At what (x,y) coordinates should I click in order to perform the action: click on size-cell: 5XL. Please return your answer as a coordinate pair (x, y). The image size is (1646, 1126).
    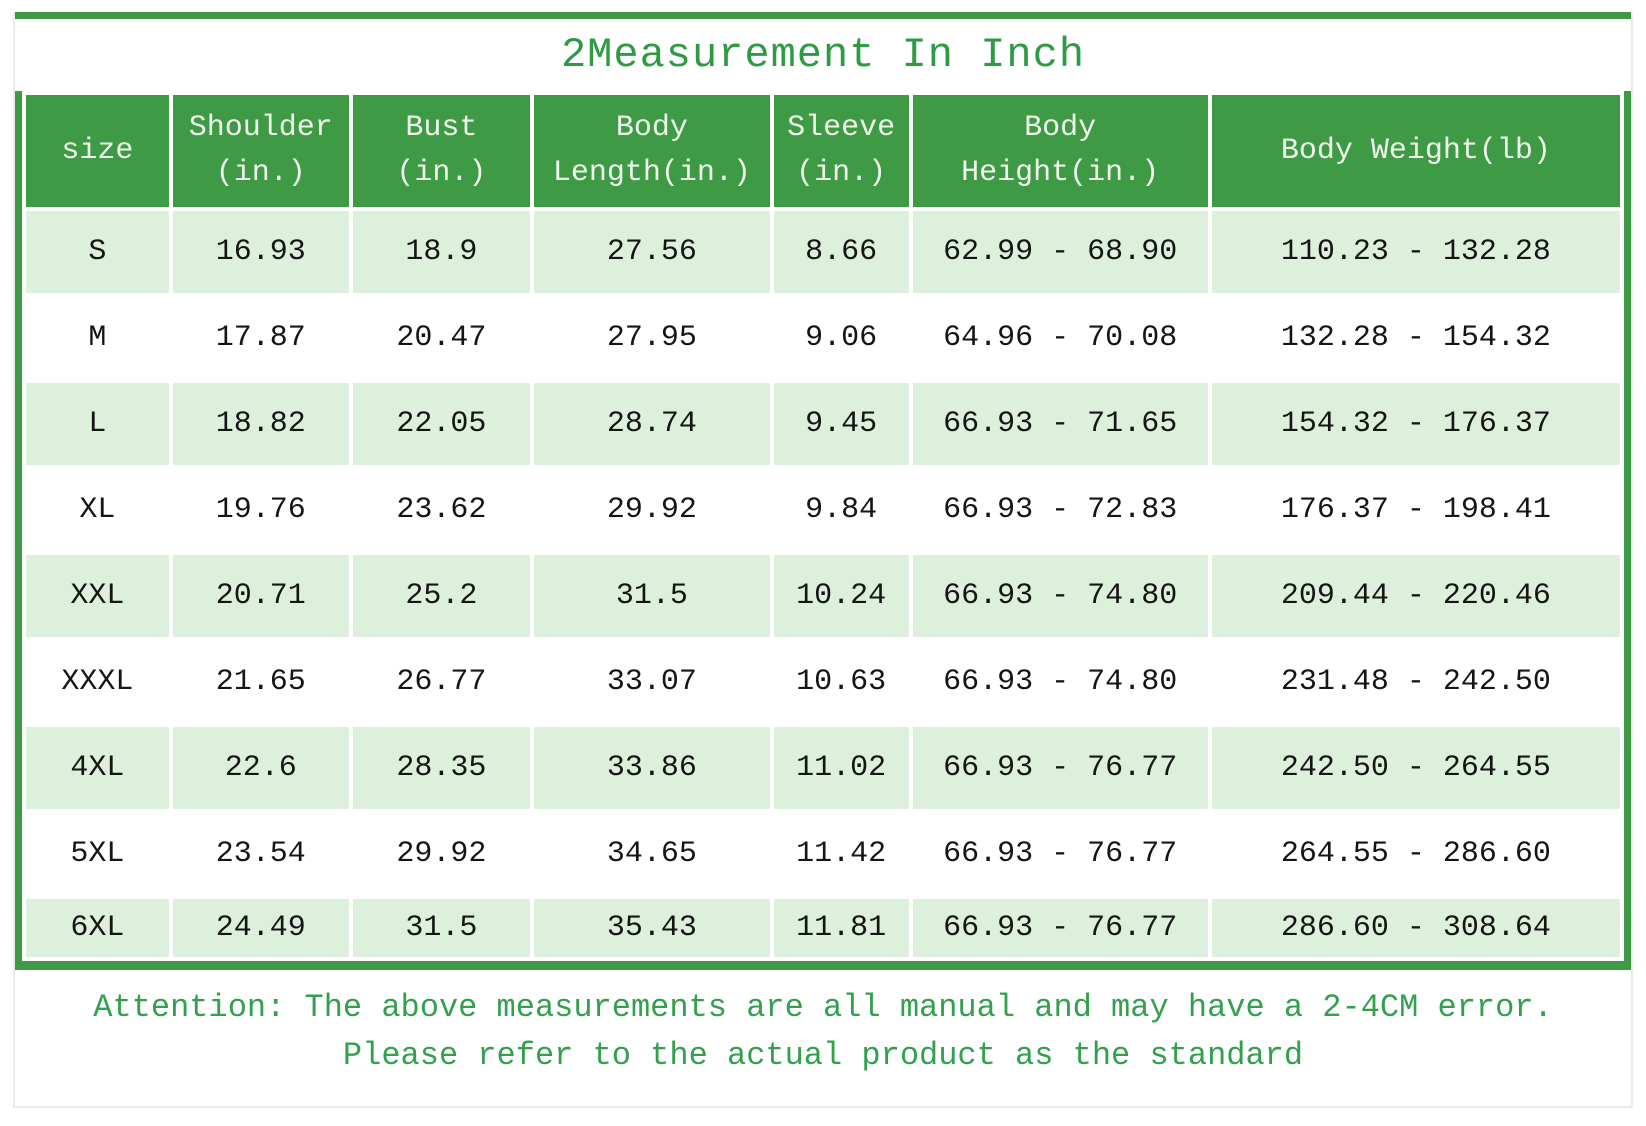
    Looking at the image, I should click on (97, 854).